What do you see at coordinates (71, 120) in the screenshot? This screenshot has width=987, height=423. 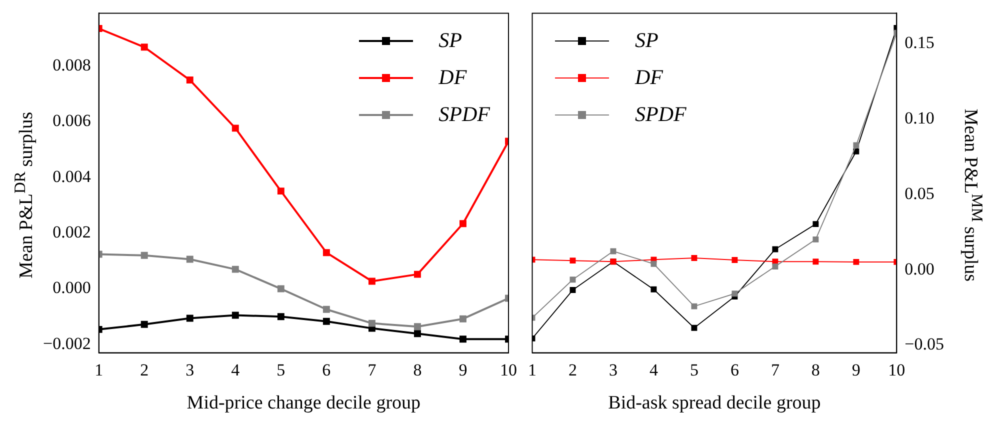 I see `y-tick-label: 0.006` at bounding box center [71, 120].